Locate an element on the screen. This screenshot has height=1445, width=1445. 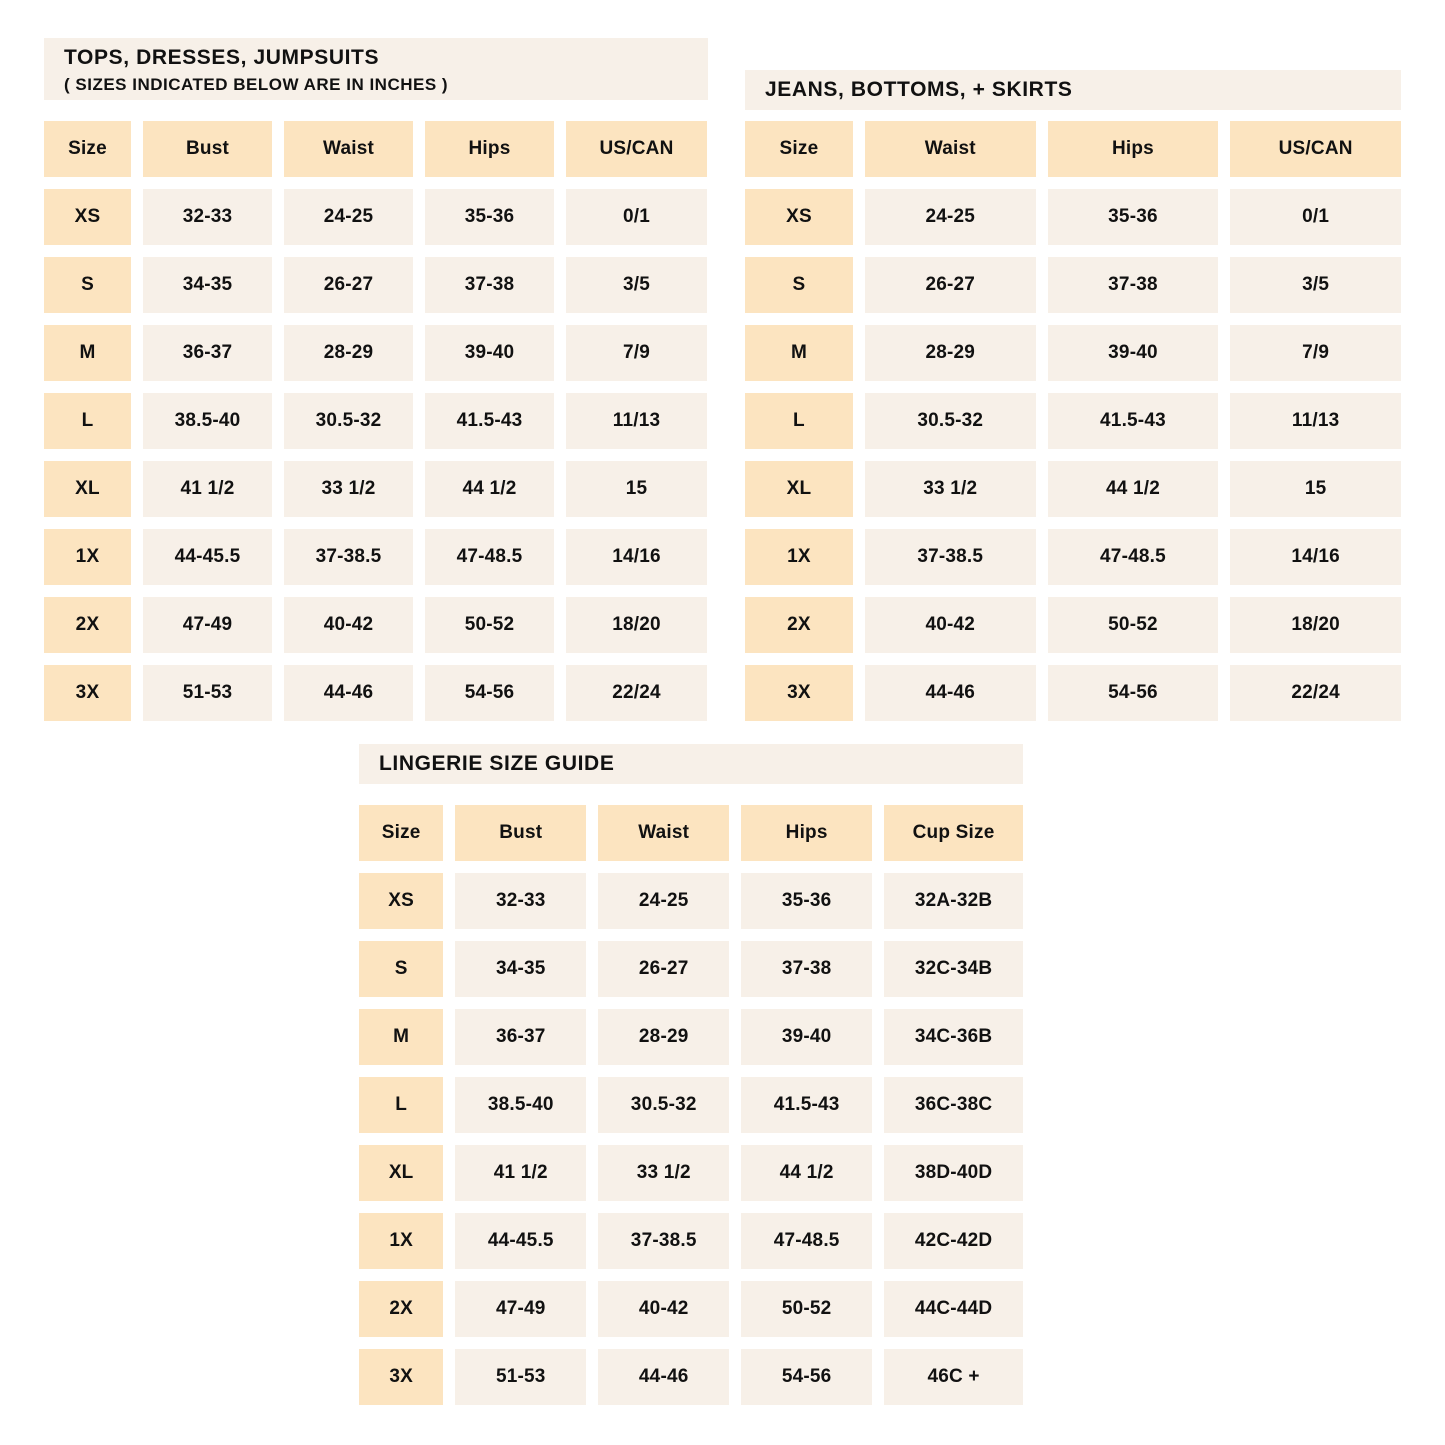
table-row: XL 41 1/2 33 1/2 44 1/2 38D-40D is located at coordinates (691, 1173).